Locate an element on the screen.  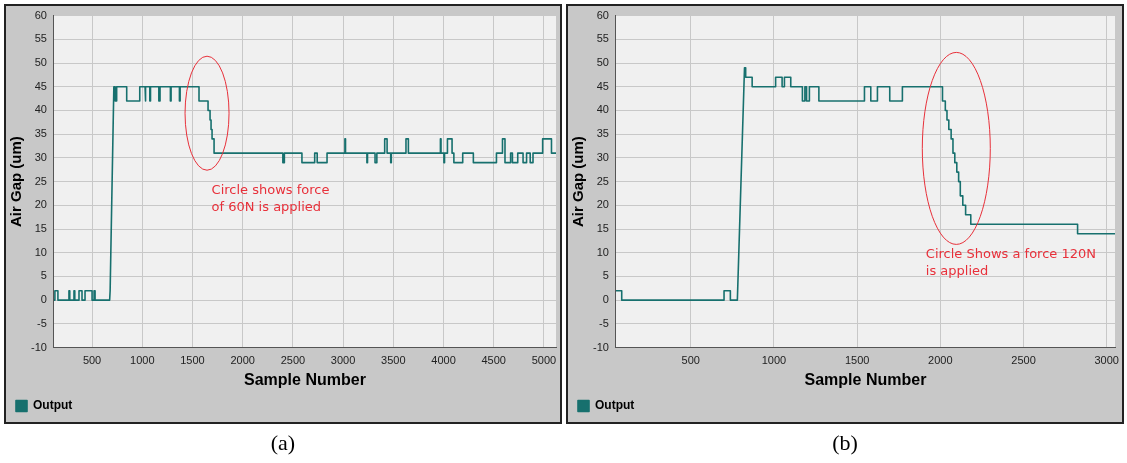
text: (a) is located at coordinates (283, 443).